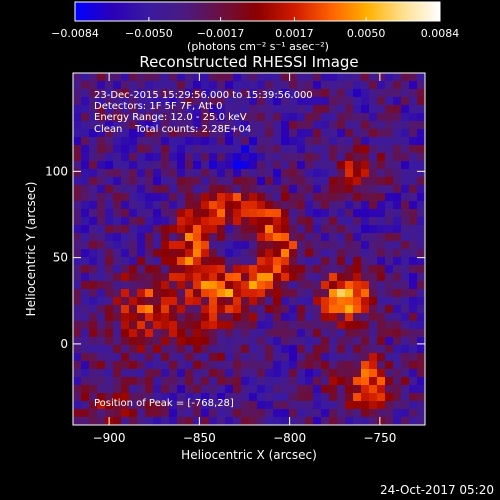 The height and width of the screenshot is (500, 500). What do you see at coordinates (31, 249) in the screenshot?
I see `y-axis-label: Heliocentric Y (arcsec)` at bounding box center [31, 249].